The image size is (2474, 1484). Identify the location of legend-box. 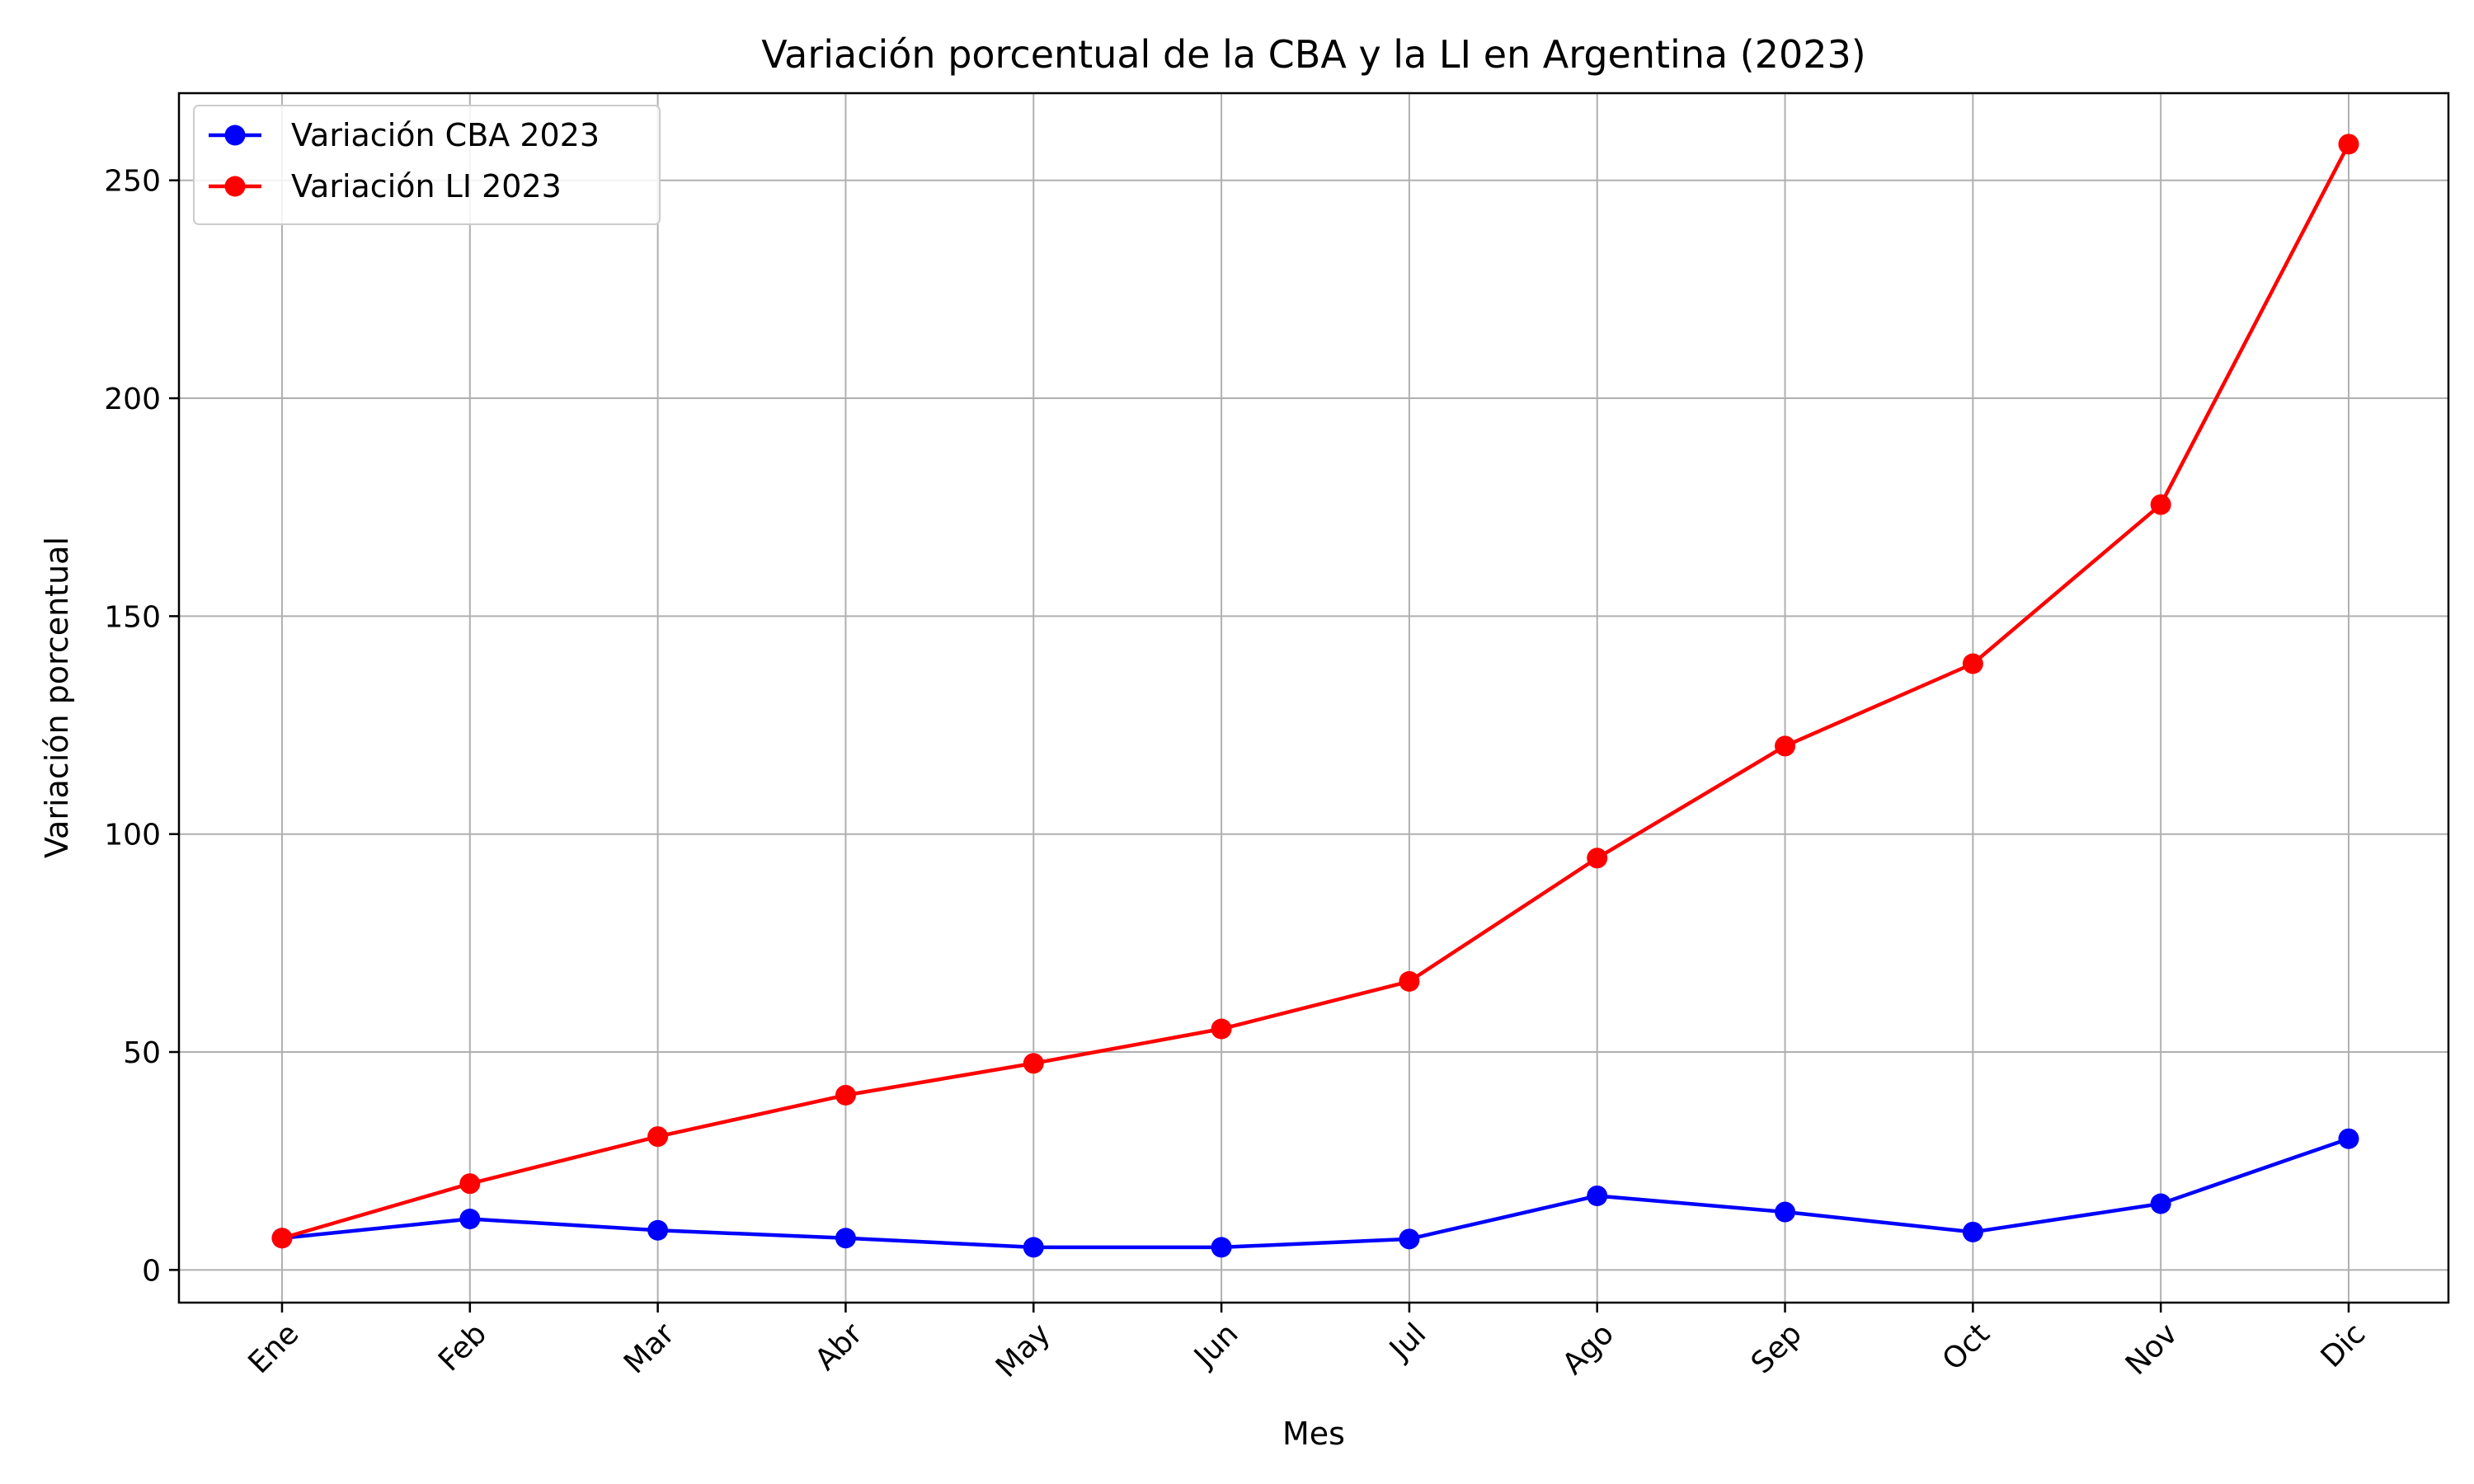
(427, 165).